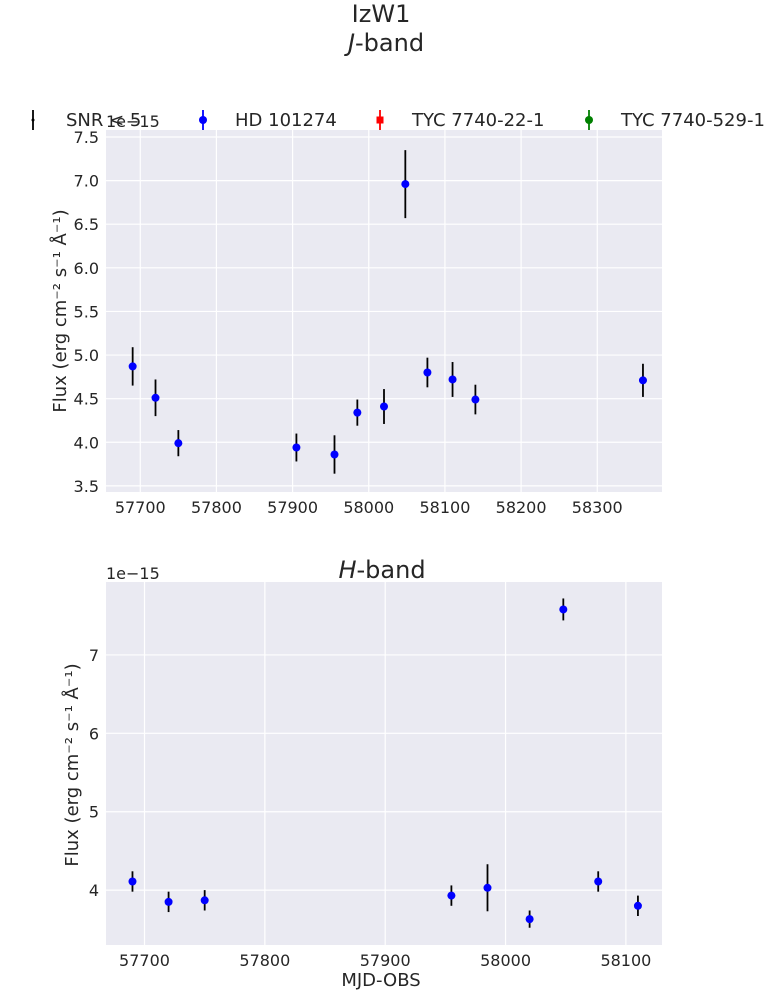 The image size is (767, 996). Describe the element at coordinates (86, 442) in the screenshot. I see `y-tick-label: 4.0` at that location.